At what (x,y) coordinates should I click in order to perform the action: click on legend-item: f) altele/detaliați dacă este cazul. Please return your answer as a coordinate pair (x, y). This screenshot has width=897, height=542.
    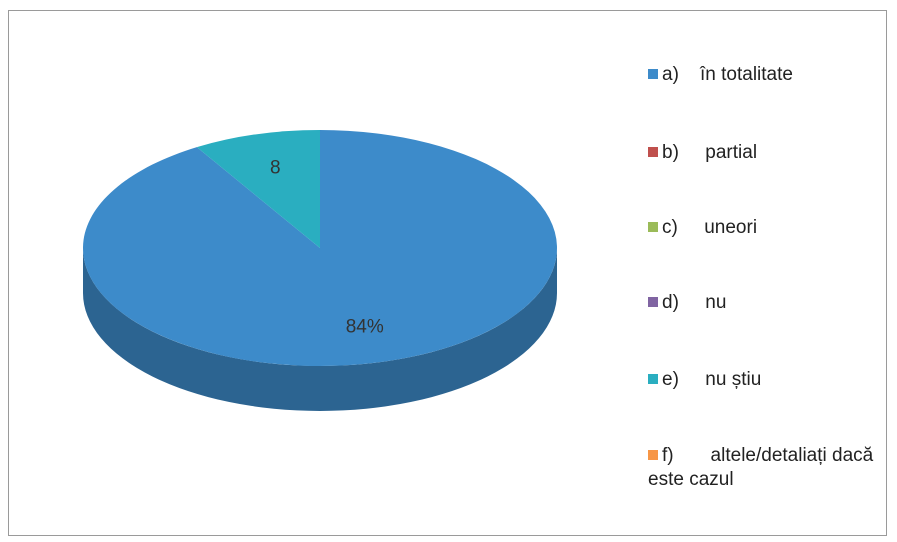
    Looking at the image, I should click on (763, 468).